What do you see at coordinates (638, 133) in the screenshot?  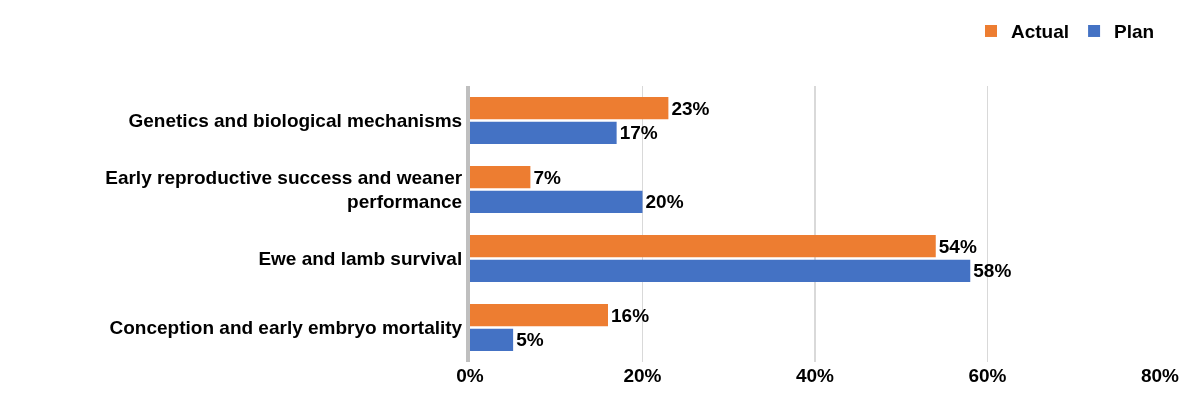 I see `data-label: 17%` at bounding box center [638, 133].